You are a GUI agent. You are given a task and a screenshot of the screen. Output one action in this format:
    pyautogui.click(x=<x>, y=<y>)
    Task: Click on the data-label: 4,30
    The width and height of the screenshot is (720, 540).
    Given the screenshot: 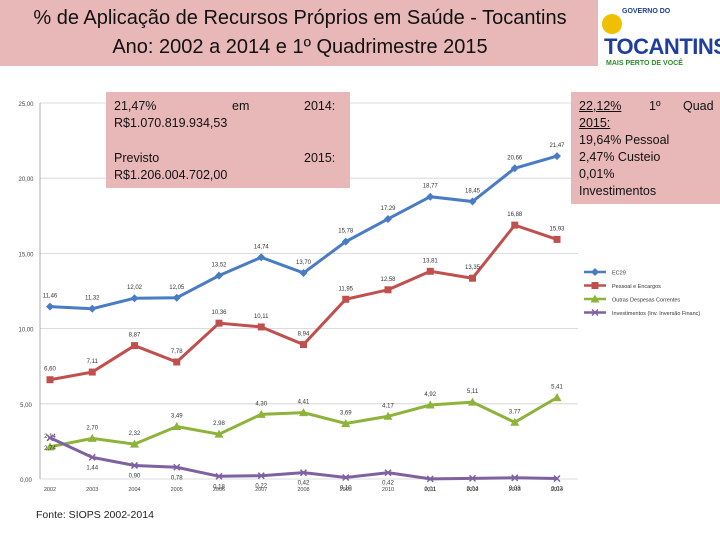 What is the action you would take?
    pyautogui.click(x=261, y=404)
    